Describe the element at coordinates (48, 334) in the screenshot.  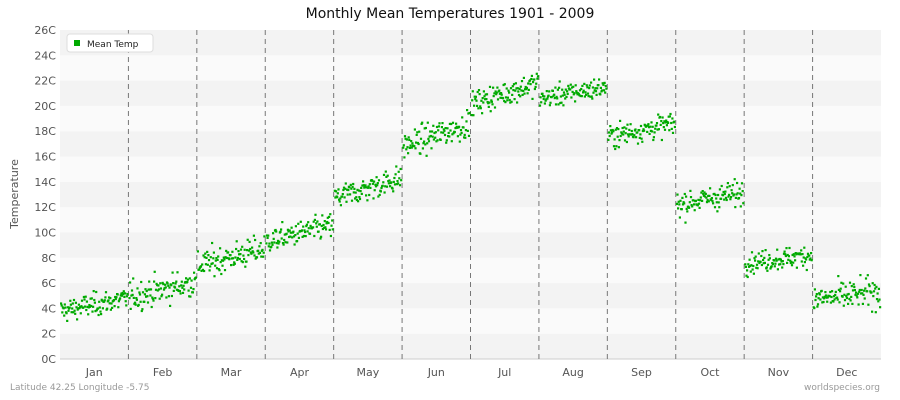
I see `y-tick-label: 2C` at that location.